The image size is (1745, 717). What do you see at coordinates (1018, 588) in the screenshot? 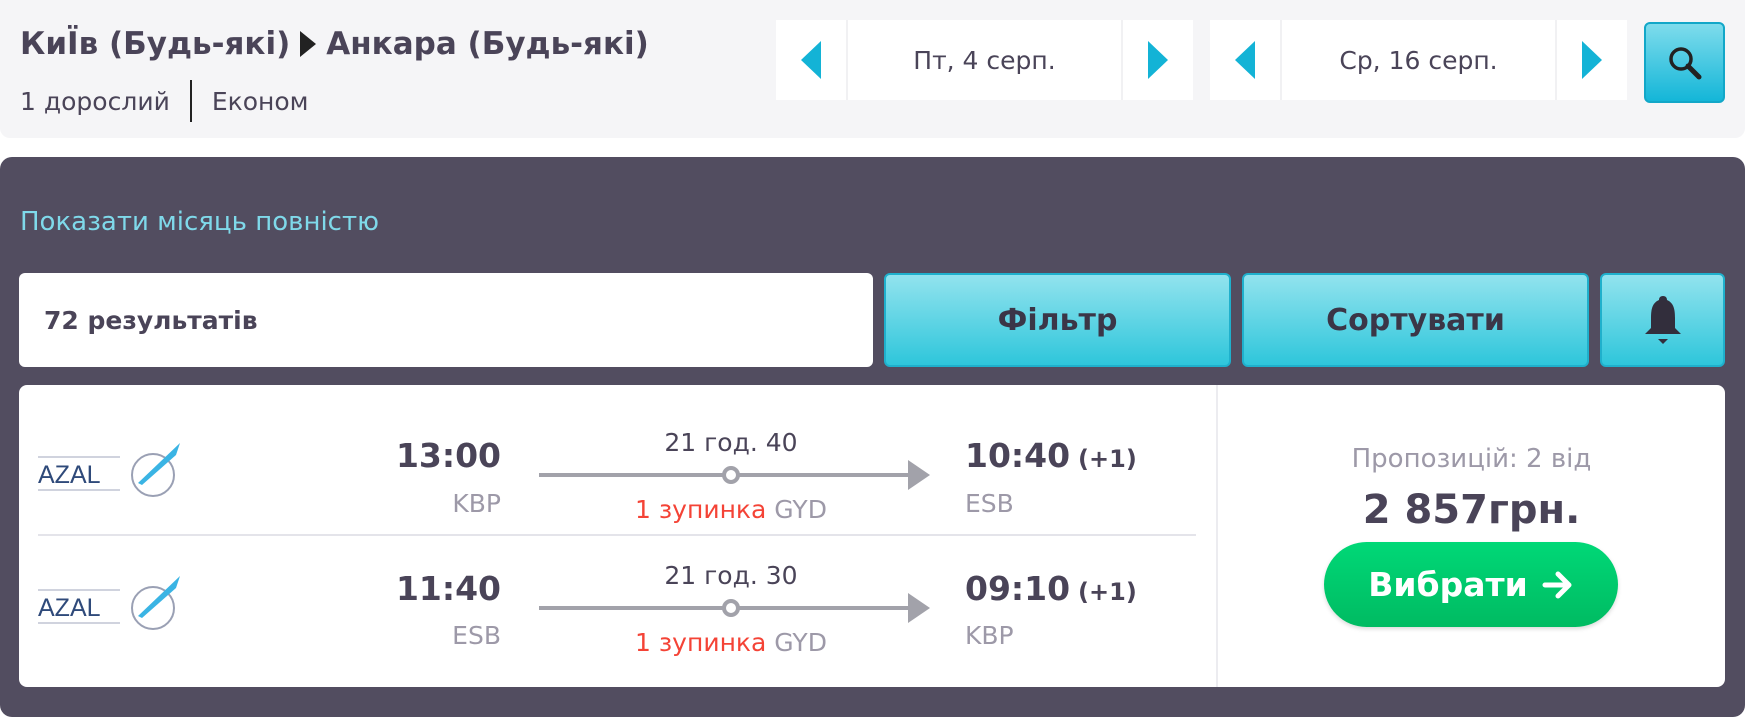
I see `arrival-time-value: 09:10` at bounding box center [1018, 588].